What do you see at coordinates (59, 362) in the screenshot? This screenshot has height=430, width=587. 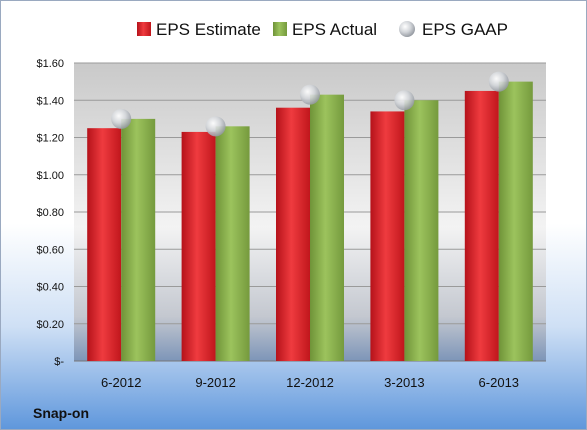 I see `y-tick-label: $-` at bounding box center [59, 362].